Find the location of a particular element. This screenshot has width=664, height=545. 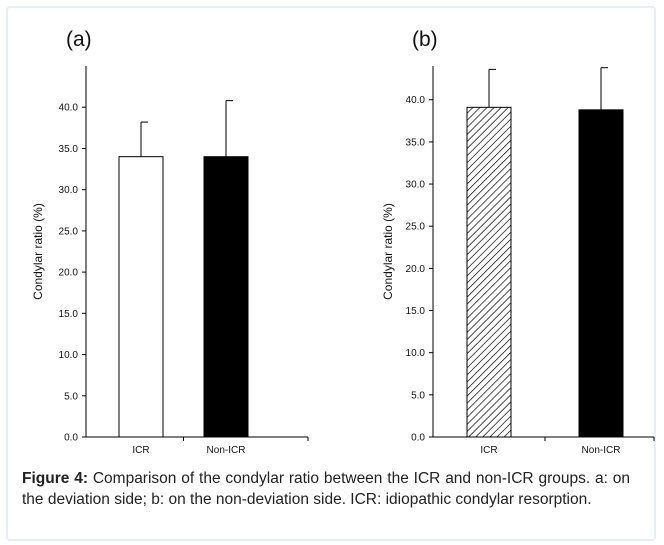

panel-letter: (b) is located at coordinates (425, 39).